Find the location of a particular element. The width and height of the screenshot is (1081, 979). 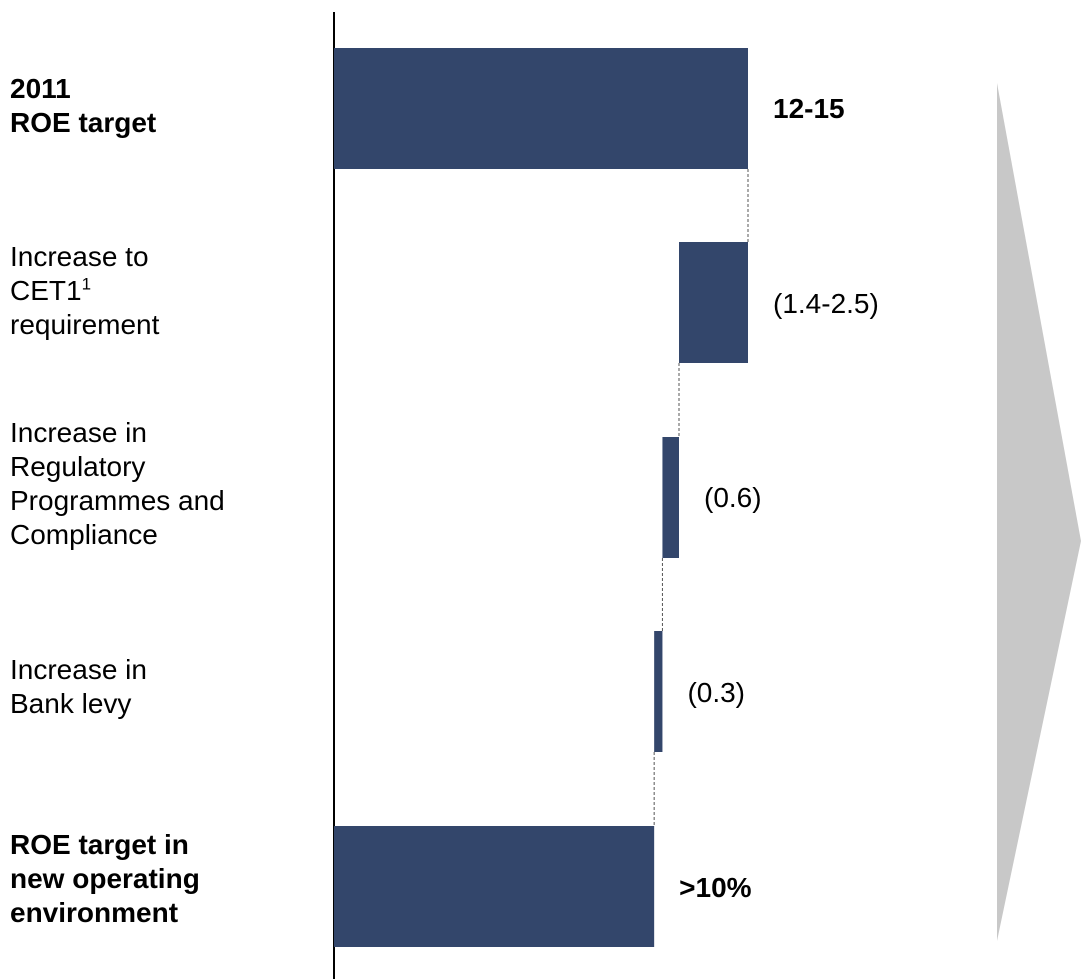

category-label-5: ROE target in new operating environment is located at coordinates (105, 879).